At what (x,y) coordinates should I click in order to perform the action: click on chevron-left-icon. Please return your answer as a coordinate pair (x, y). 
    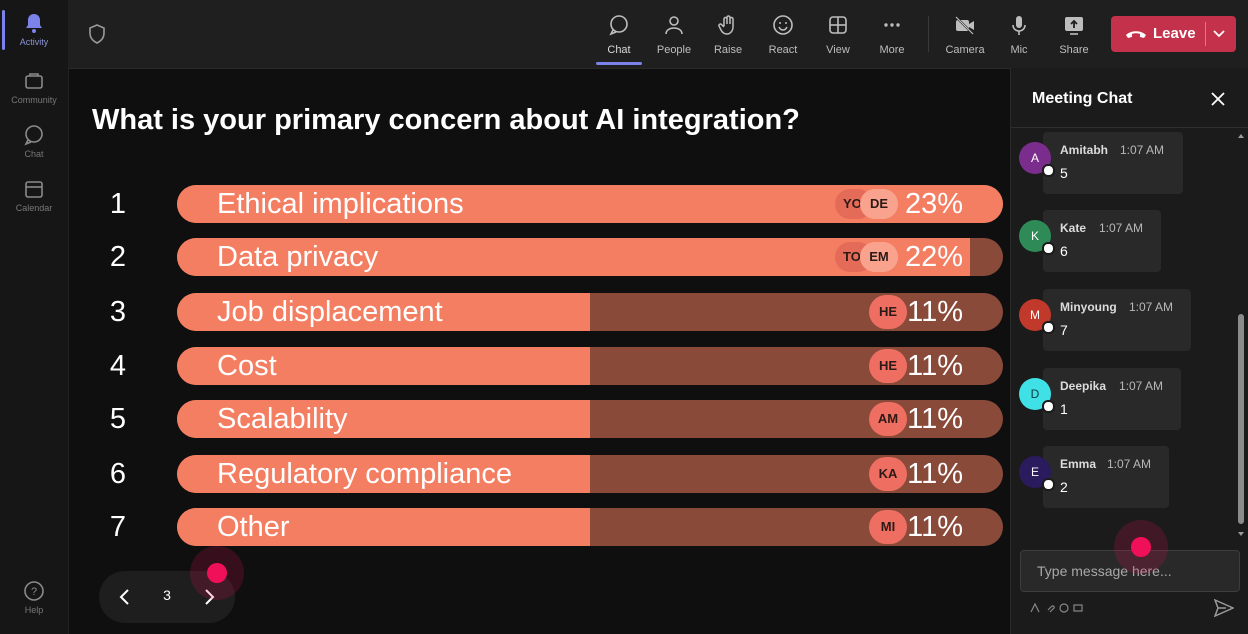
    Looking at the image, I should click on (125, 597).